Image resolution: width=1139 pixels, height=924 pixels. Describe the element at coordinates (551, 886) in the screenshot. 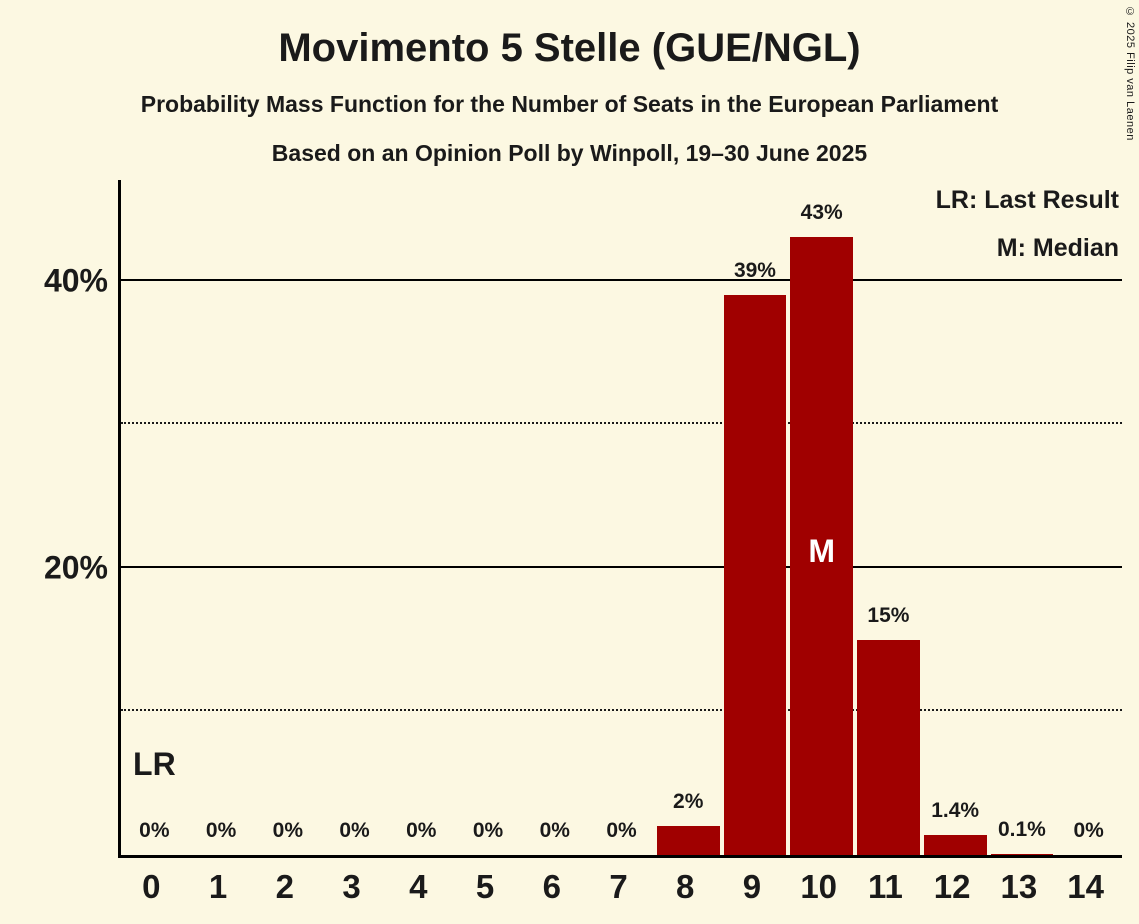

I see `x-axis-label-seat-6: 6` at that location.